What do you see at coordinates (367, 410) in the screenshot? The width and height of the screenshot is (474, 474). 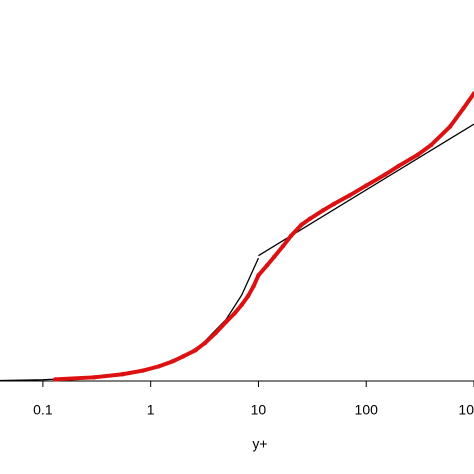 I see `x-tick-label: 100` at bounding box center [367, 410].